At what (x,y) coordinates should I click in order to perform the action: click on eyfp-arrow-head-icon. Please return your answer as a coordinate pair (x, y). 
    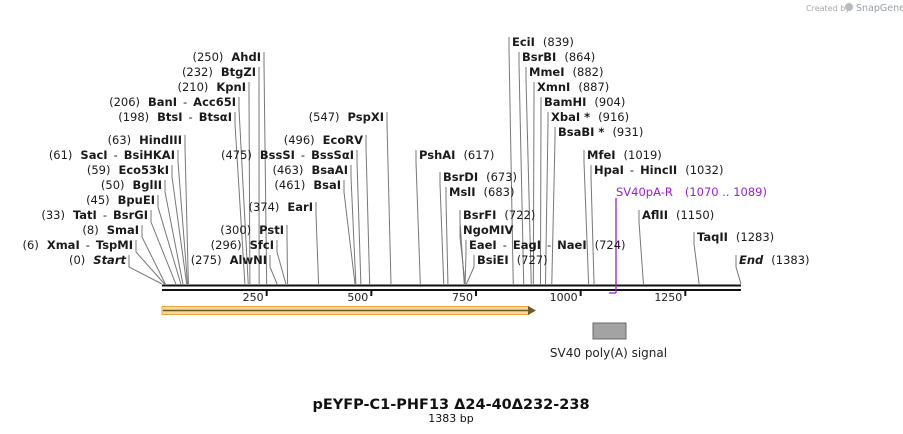
    Looking at the image, I should click on (532, 310).